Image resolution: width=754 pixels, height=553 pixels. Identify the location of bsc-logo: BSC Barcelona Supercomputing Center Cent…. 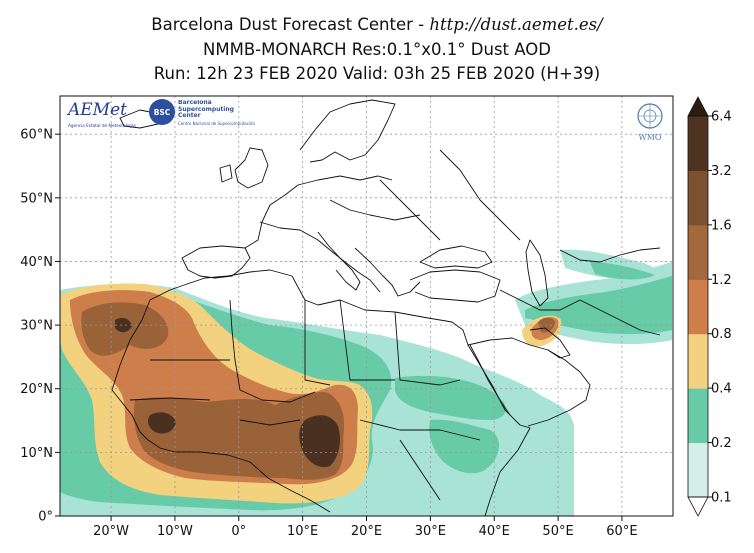
(202, 112).